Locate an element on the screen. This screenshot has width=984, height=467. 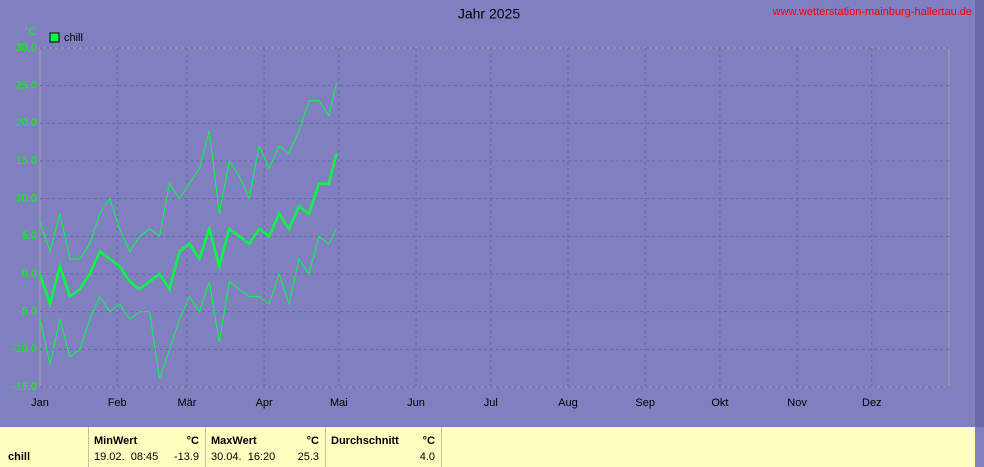
column-header: MinWert is located at coordinates (116, 441).